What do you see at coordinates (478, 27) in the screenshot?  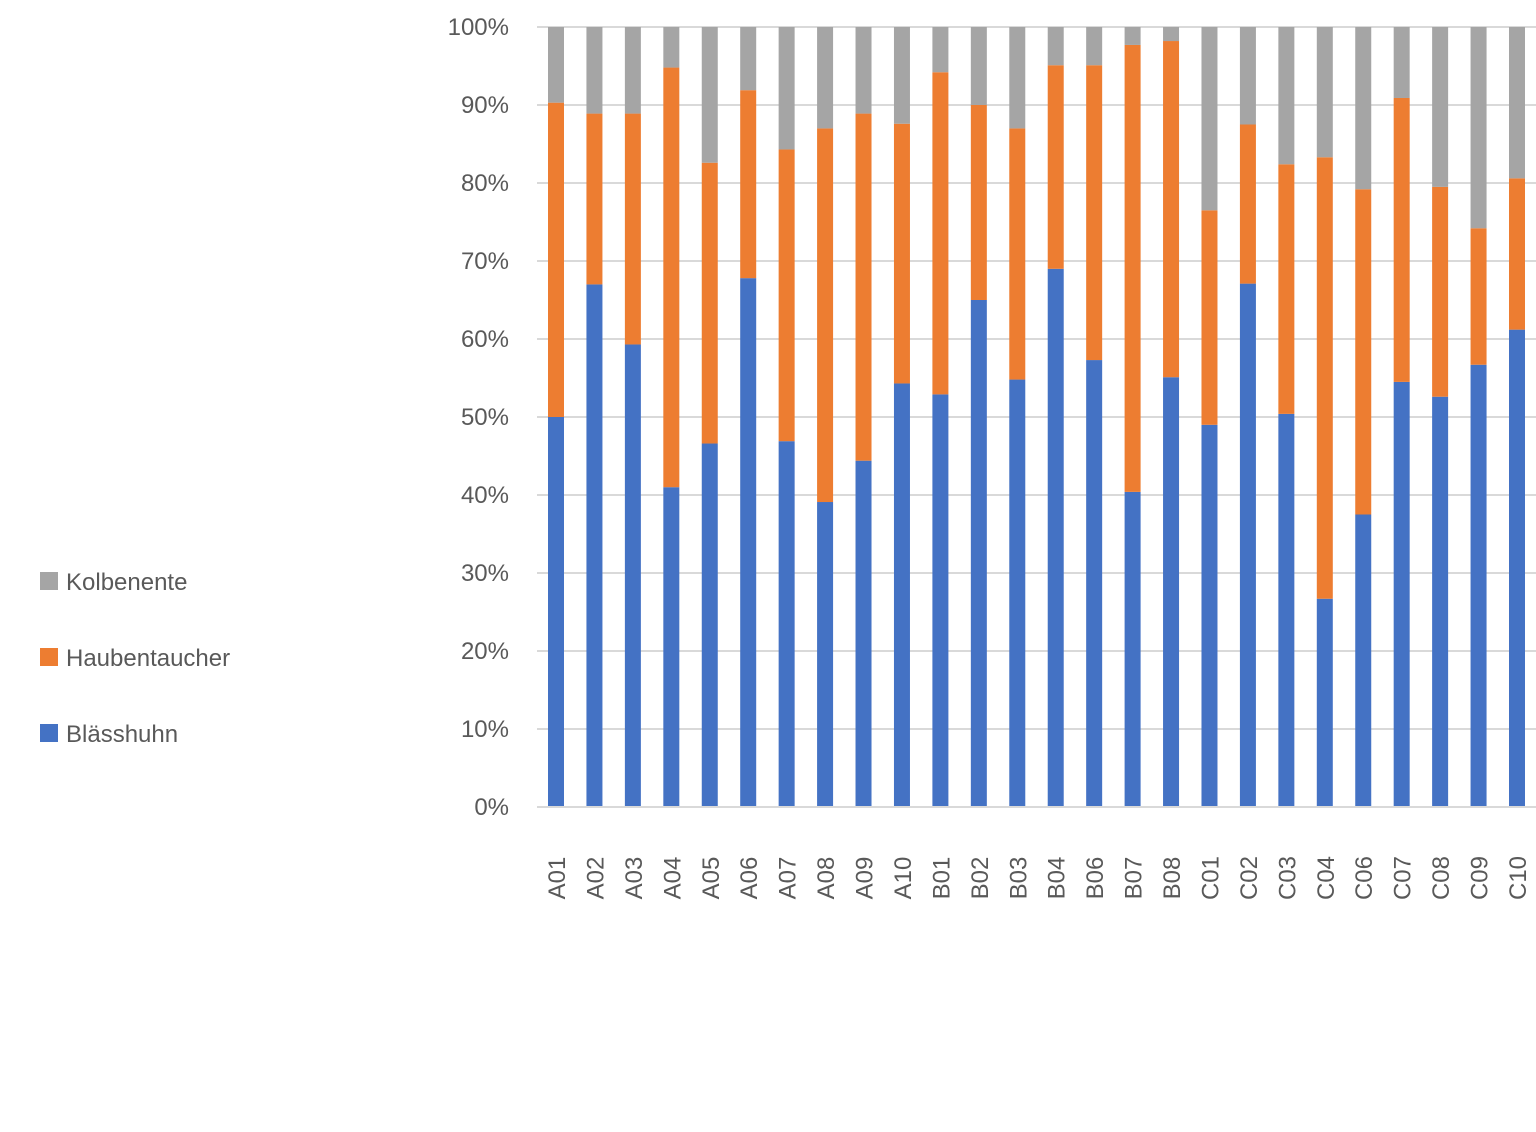 I see `y-tick-label: 100%` at bounding box center [478, 27].